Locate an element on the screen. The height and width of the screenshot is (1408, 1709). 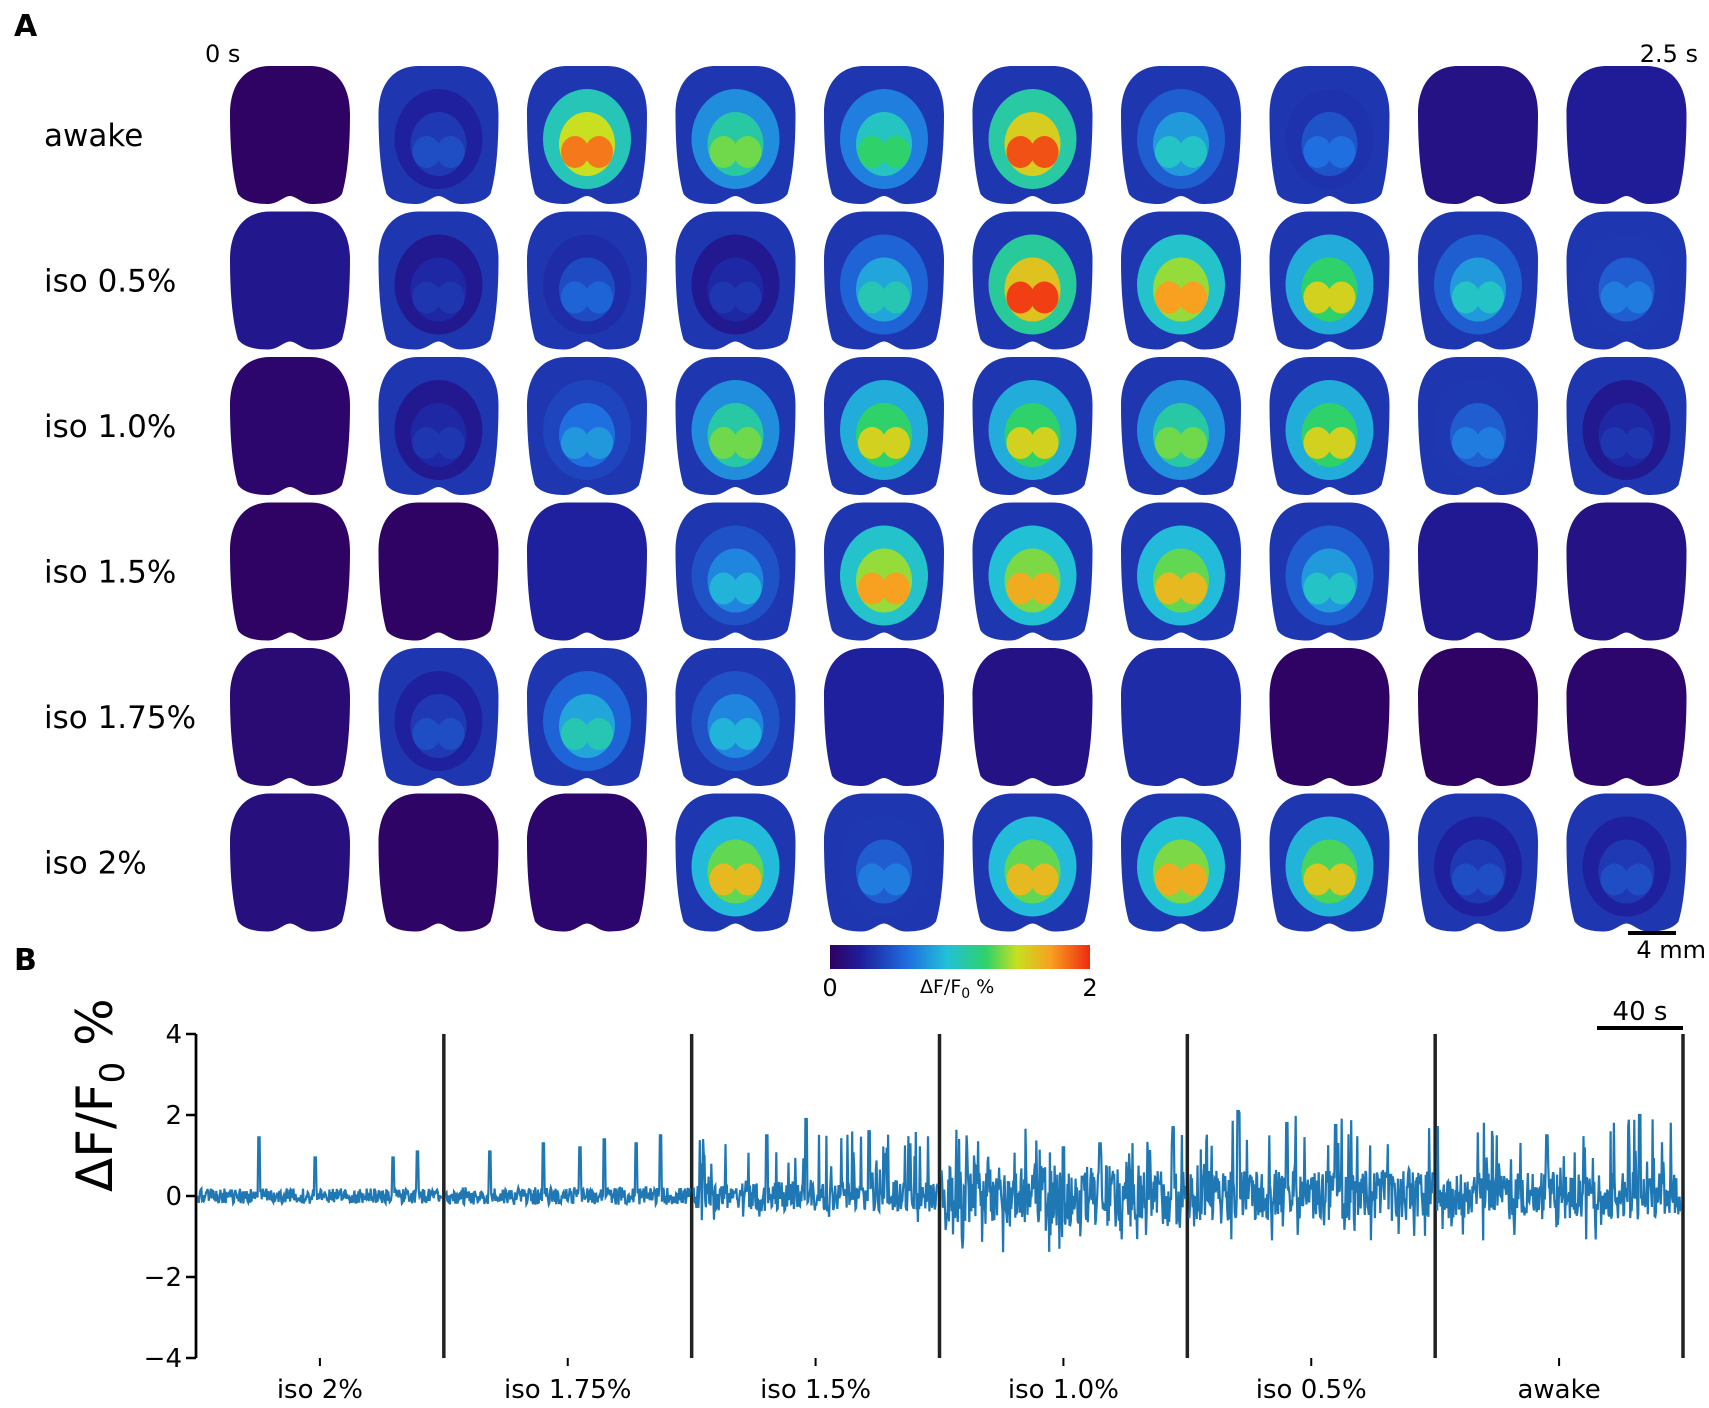
colorbar: 0 2 ΔF/F0 % is located at coordinates (960, 973).